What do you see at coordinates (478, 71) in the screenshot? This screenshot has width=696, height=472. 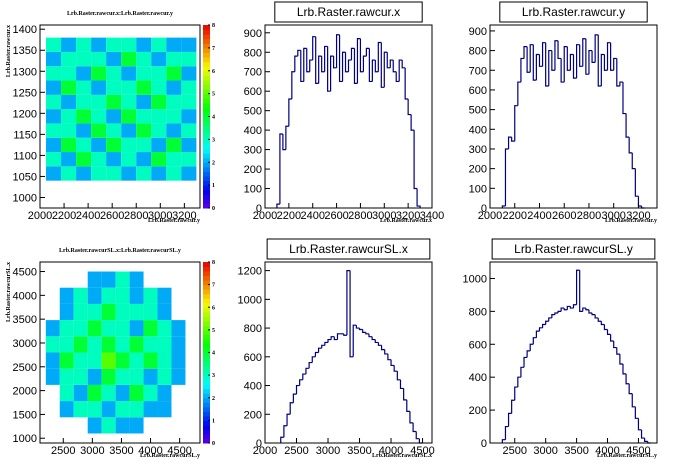 I see `y-tick-label: 700` at bounding box center [478, 71].